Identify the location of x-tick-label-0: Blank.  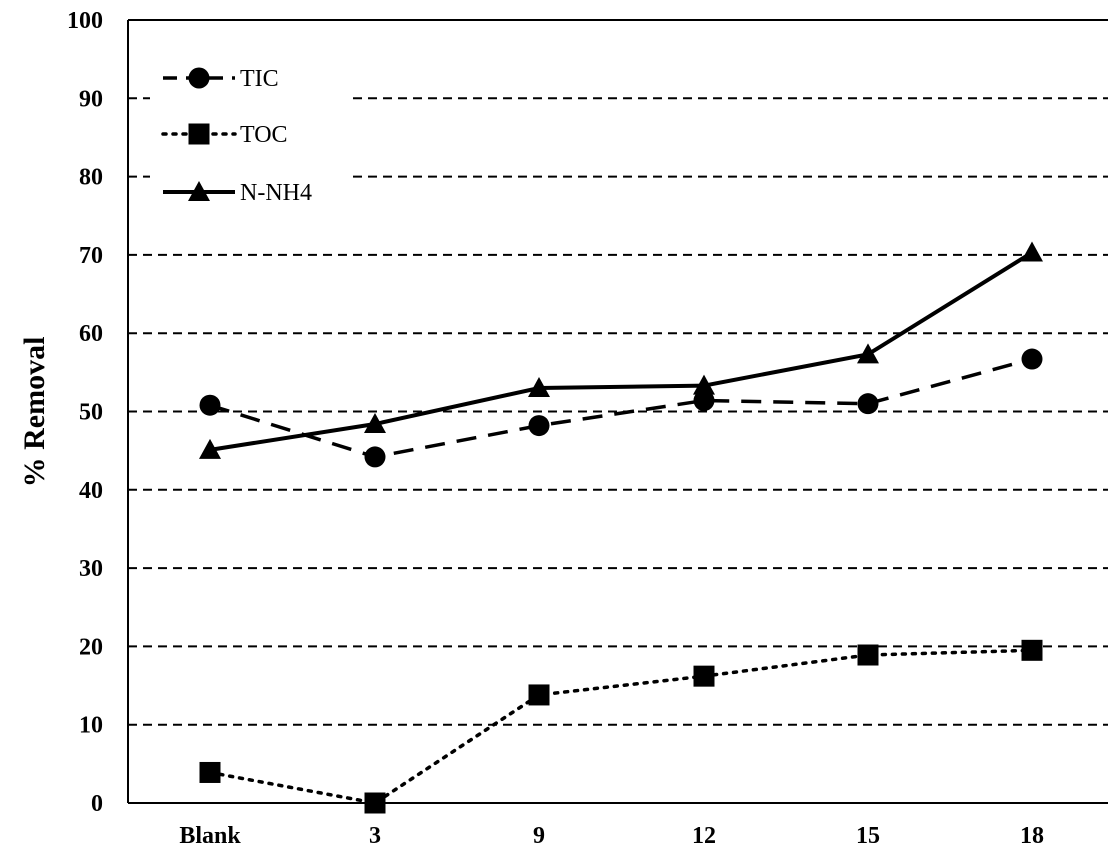
(210, 836).